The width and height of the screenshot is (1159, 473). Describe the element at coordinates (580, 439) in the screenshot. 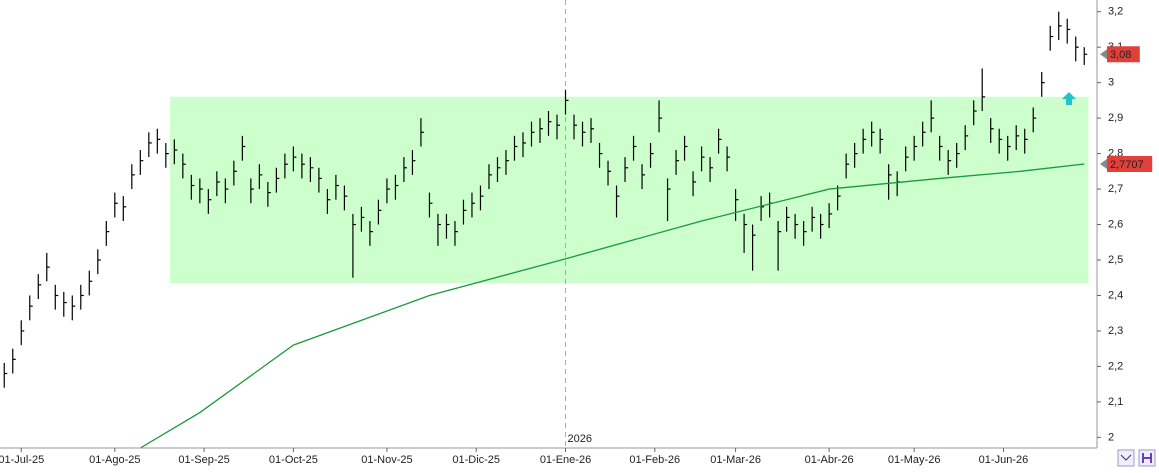

I see `year-label: 2026` at that location.